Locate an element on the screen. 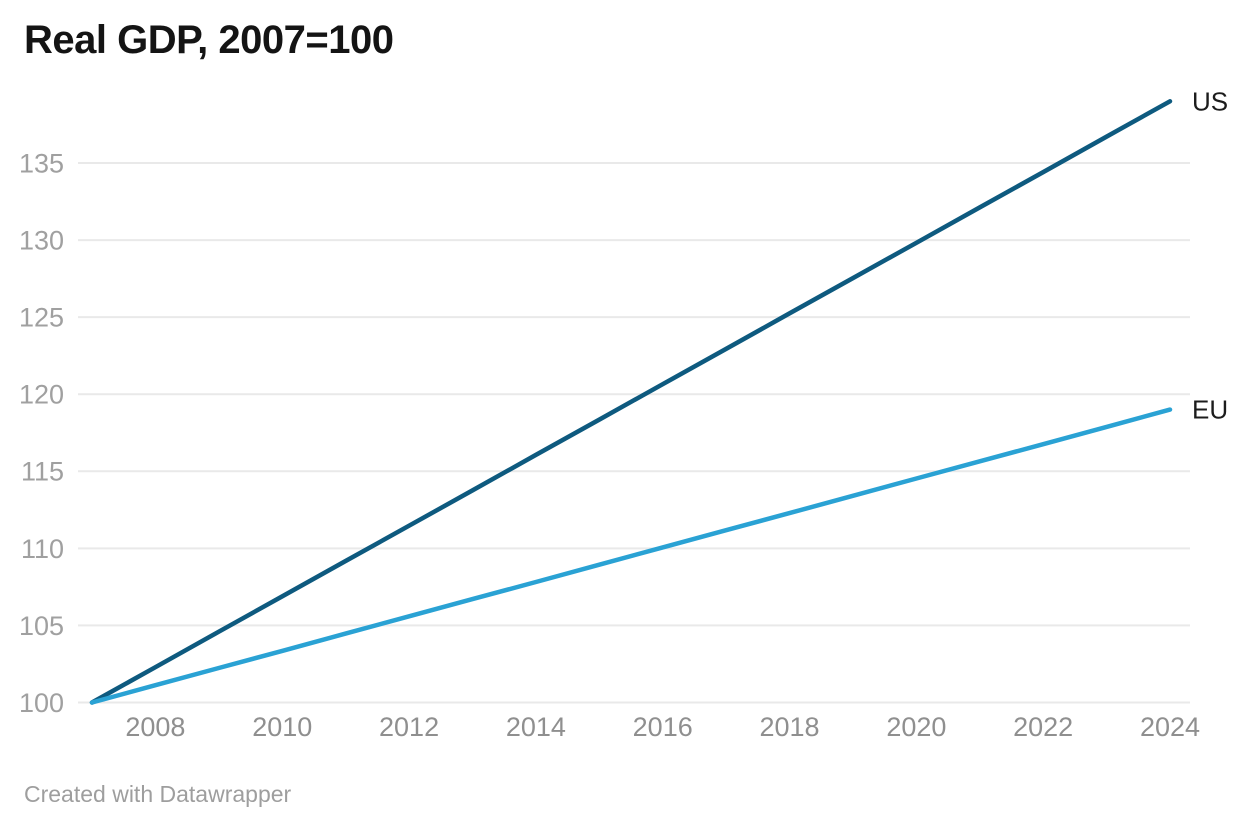 The height and width of the screenshot is (828, 1240). x-axis-tick-label: 2010 is located at coordinates (282, 727).